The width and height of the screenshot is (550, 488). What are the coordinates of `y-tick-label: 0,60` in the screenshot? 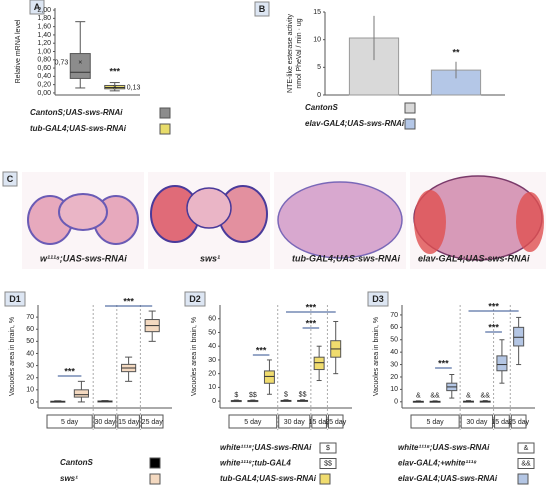 It's located at (44, 68).